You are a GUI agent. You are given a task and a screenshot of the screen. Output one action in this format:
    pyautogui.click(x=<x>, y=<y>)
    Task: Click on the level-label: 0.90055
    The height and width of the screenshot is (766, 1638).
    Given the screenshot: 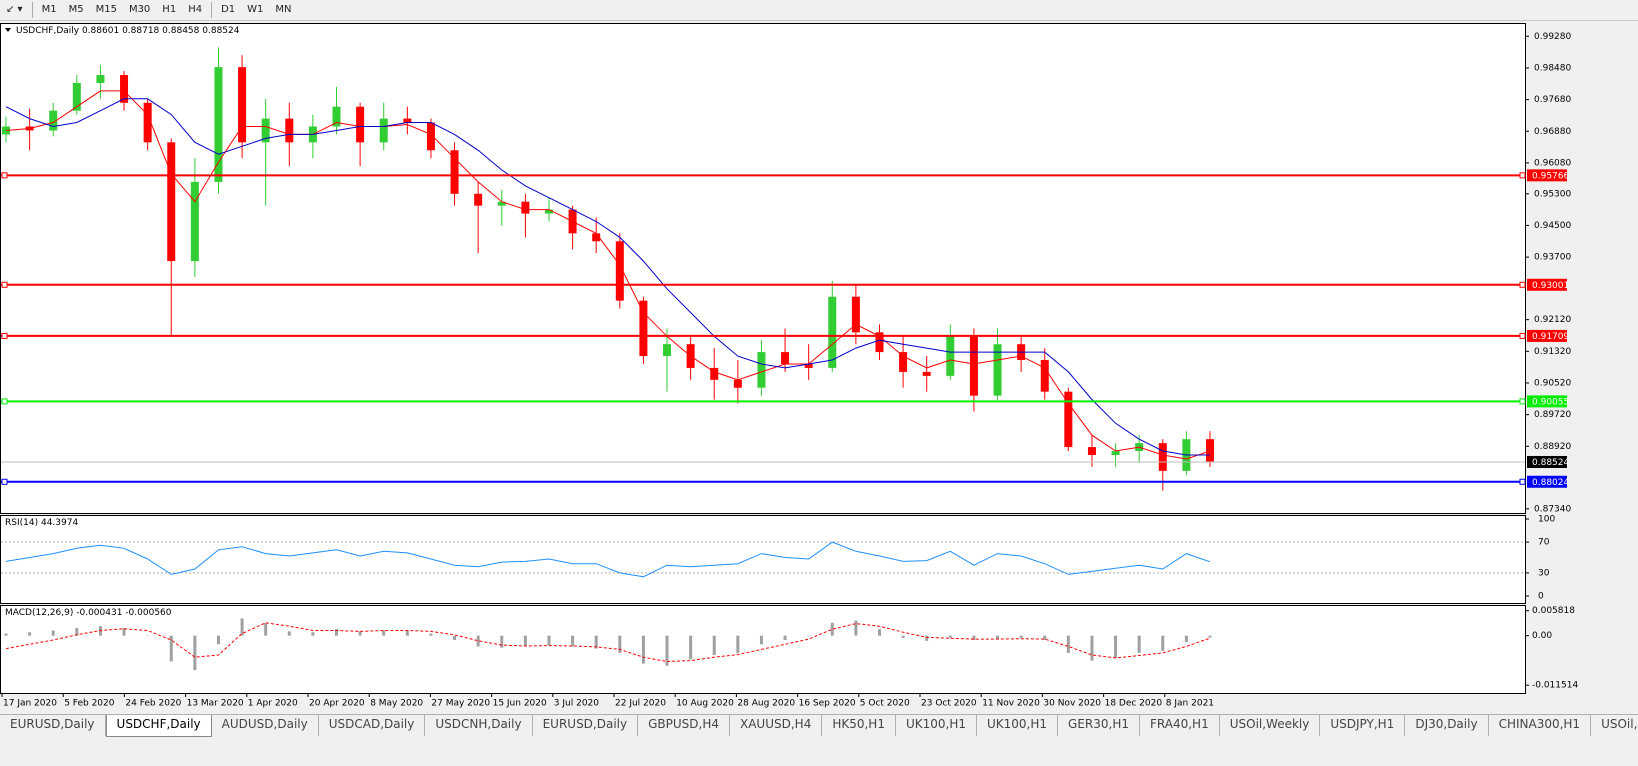 What is the action you would take?
    pyautogui.click(x=1550, y=402)
    